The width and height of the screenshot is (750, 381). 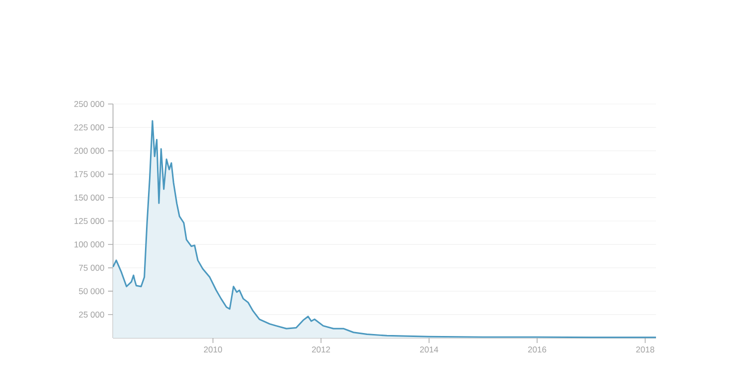 I want to click on y-tick-label: 200 000, so click(x=89, y=151).